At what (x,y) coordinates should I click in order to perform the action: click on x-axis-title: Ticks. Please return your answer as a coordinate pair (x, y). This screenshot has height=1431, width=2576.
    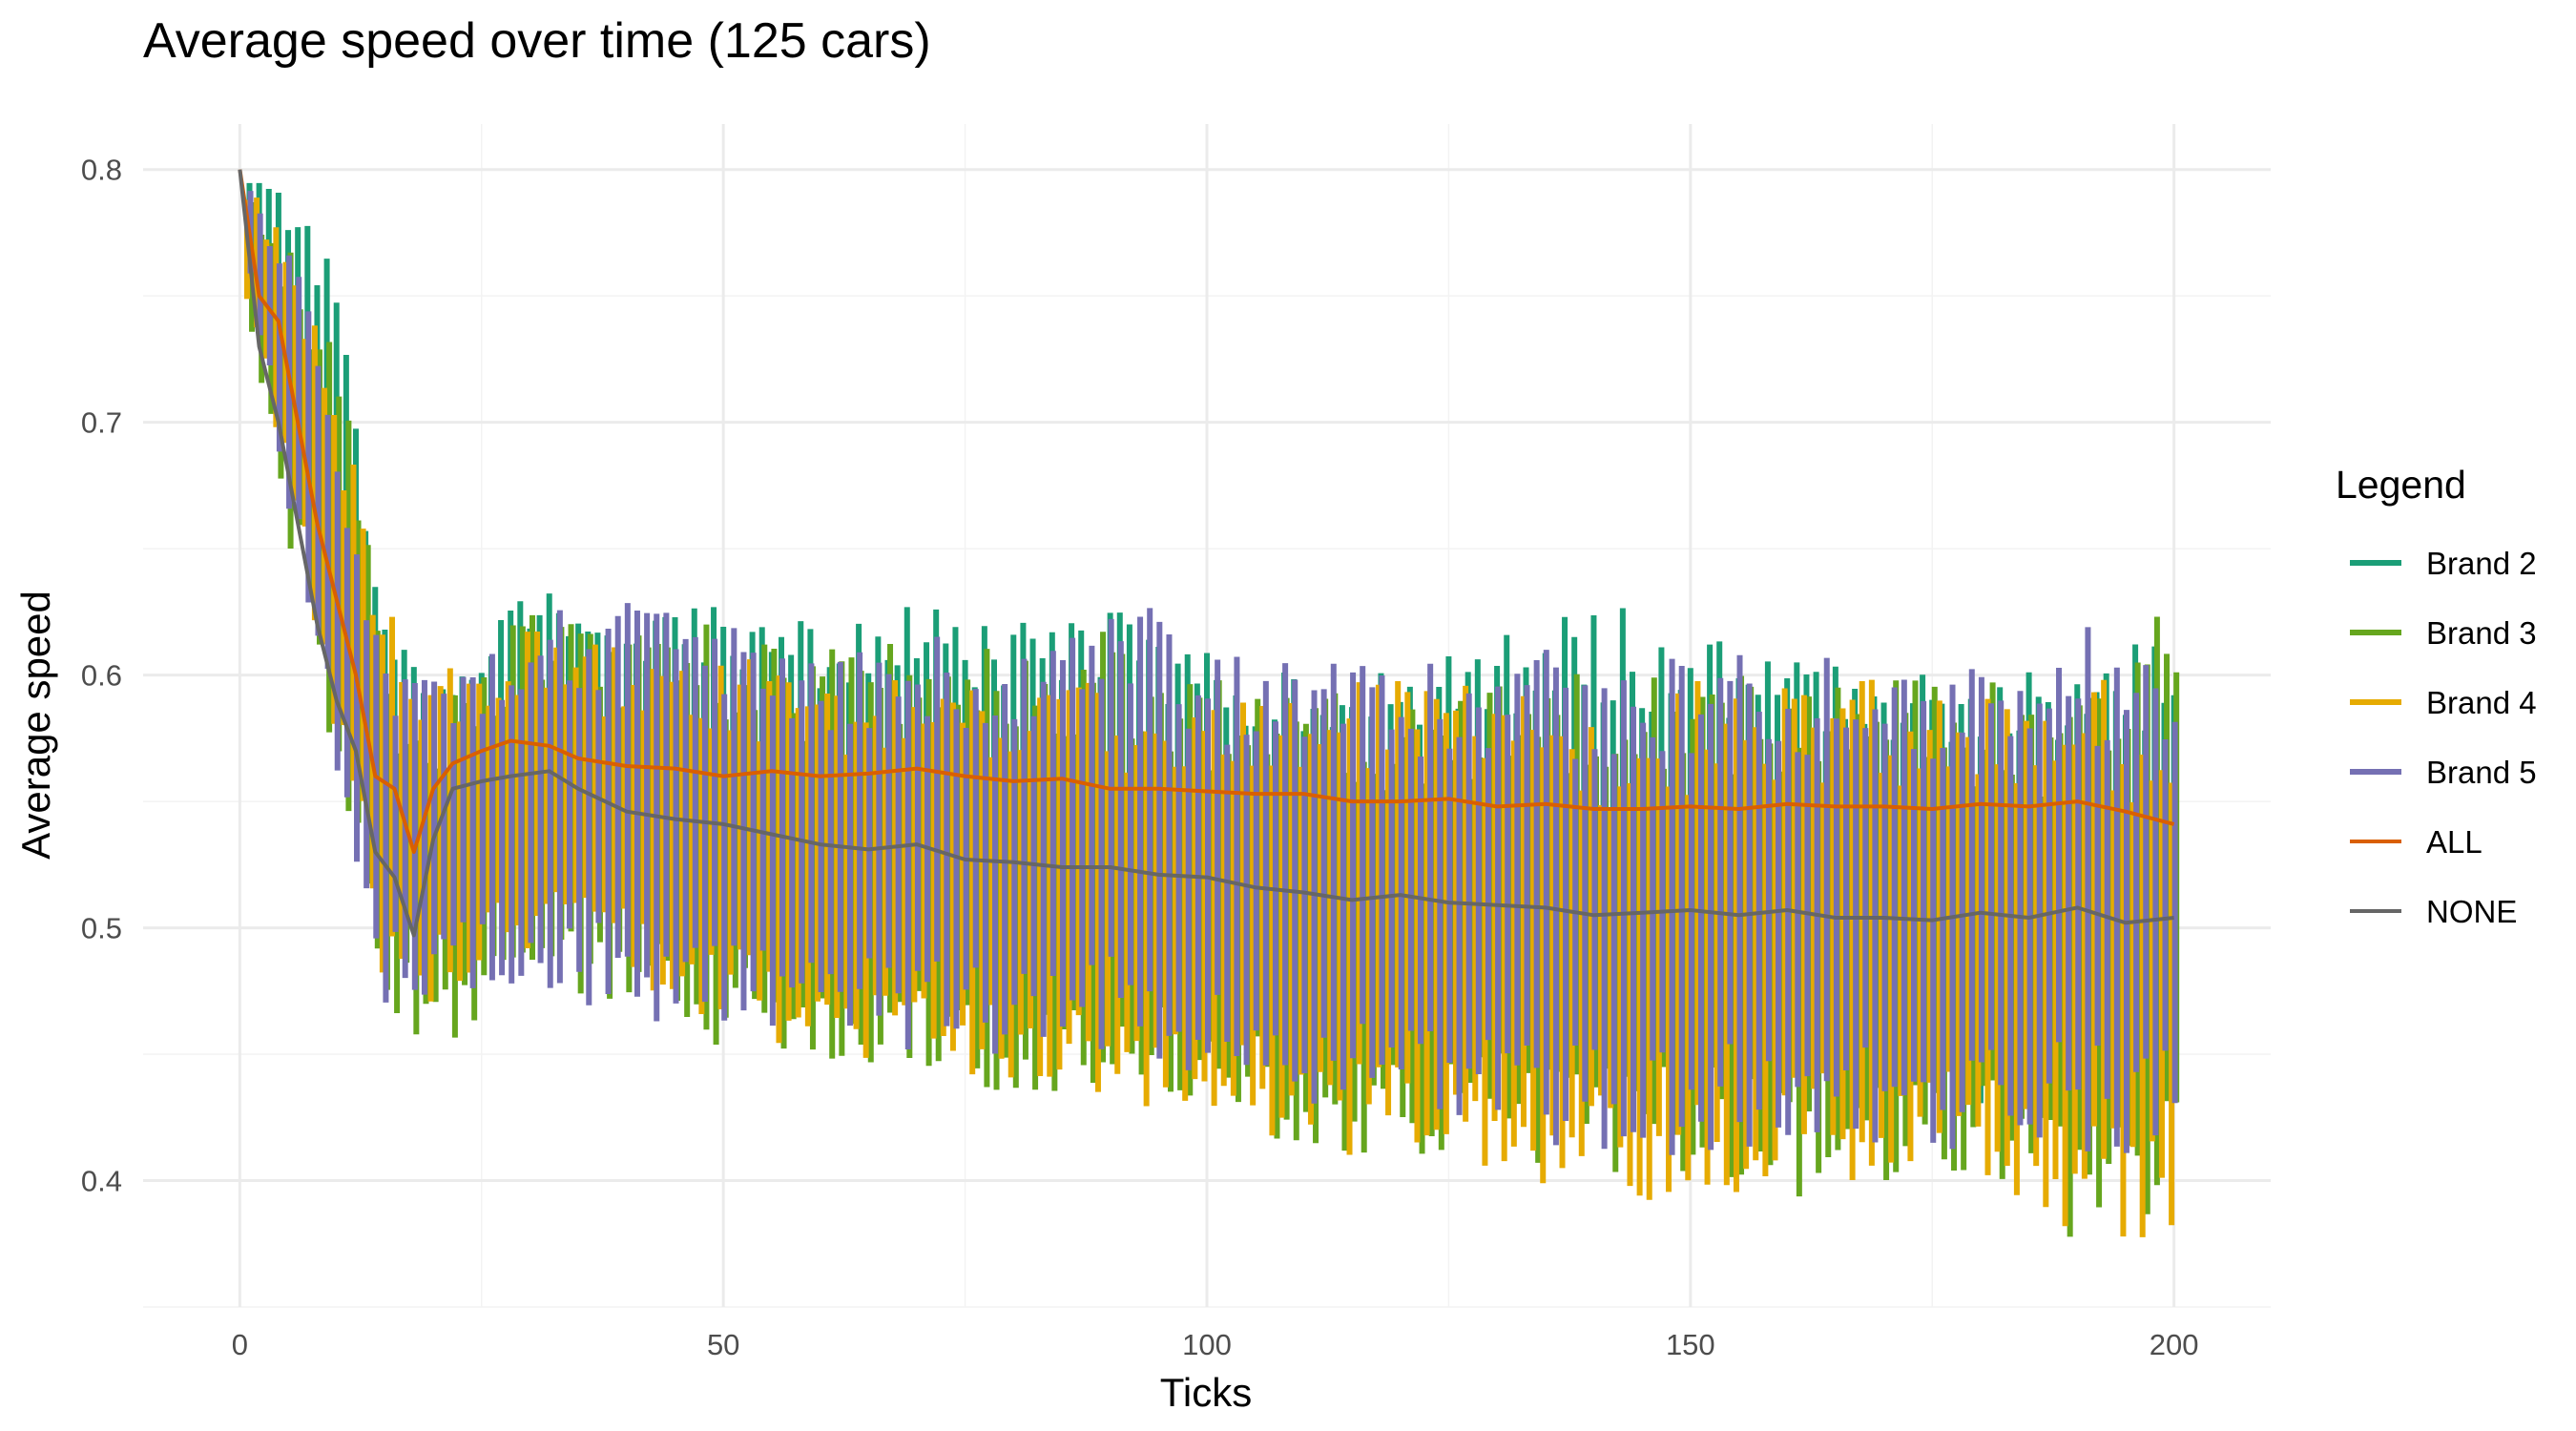
    Looking at the image, I should click on (1206, 1392).